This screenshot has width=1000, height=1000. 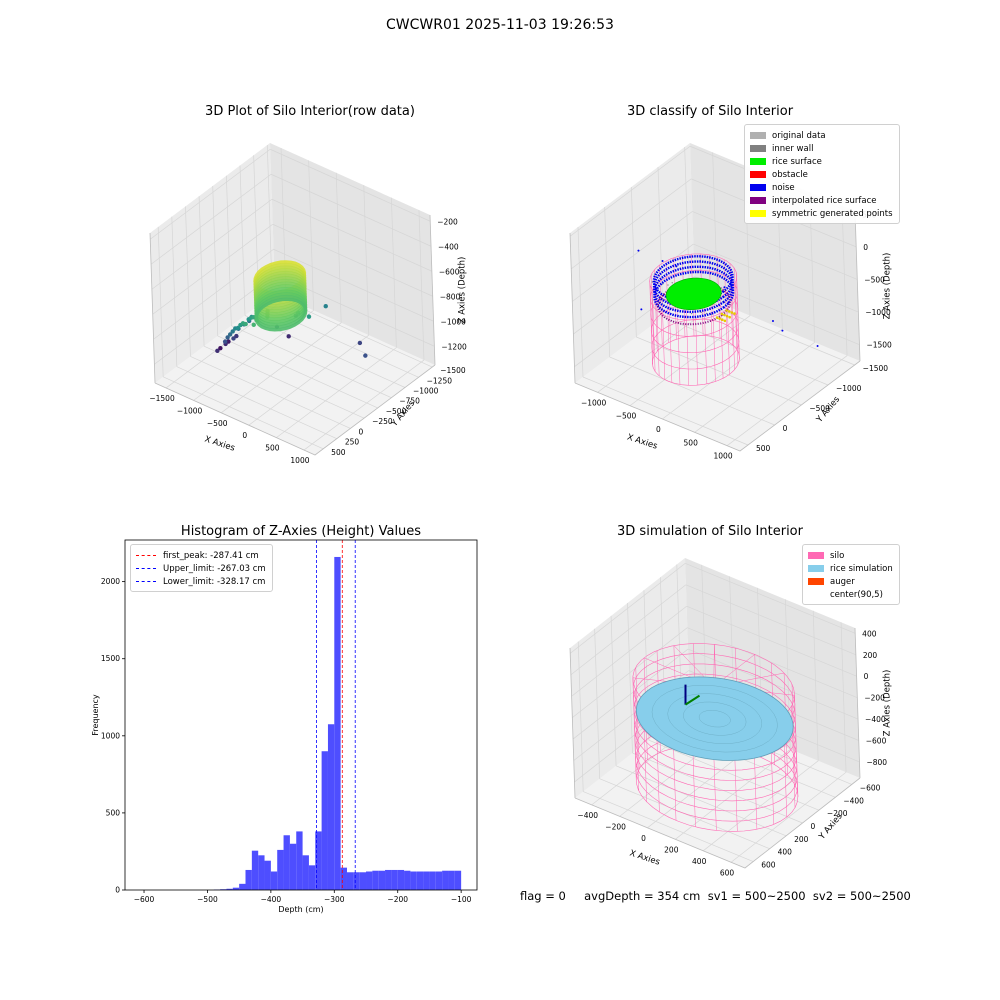 What do you see at coordinates (281, 314) in the screenshot?
I see `raw-ring-layer` at bounding box center [281, 314].